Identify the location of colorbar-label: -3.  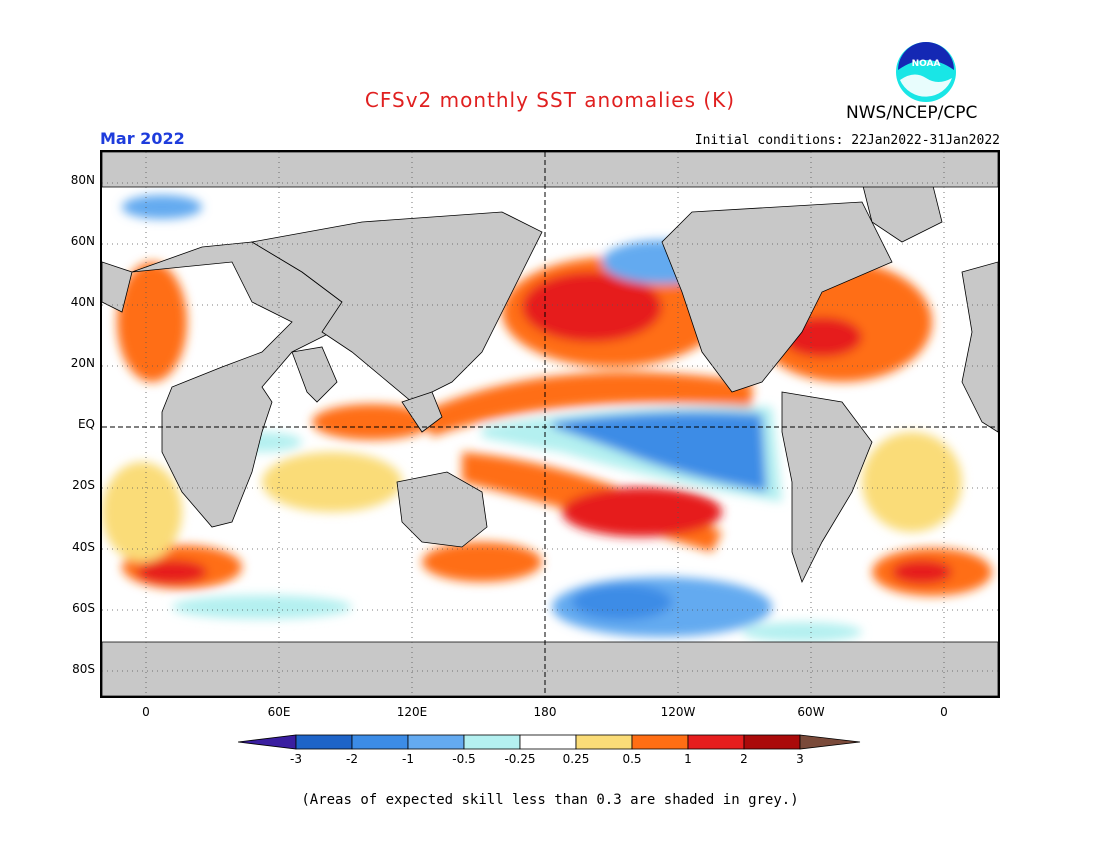
(296, 759).